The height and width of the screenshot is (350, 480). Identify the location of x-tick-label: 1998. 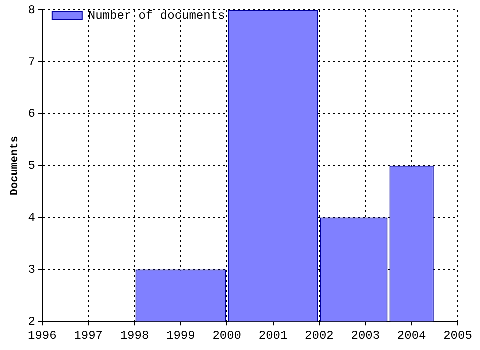
(135, 335).